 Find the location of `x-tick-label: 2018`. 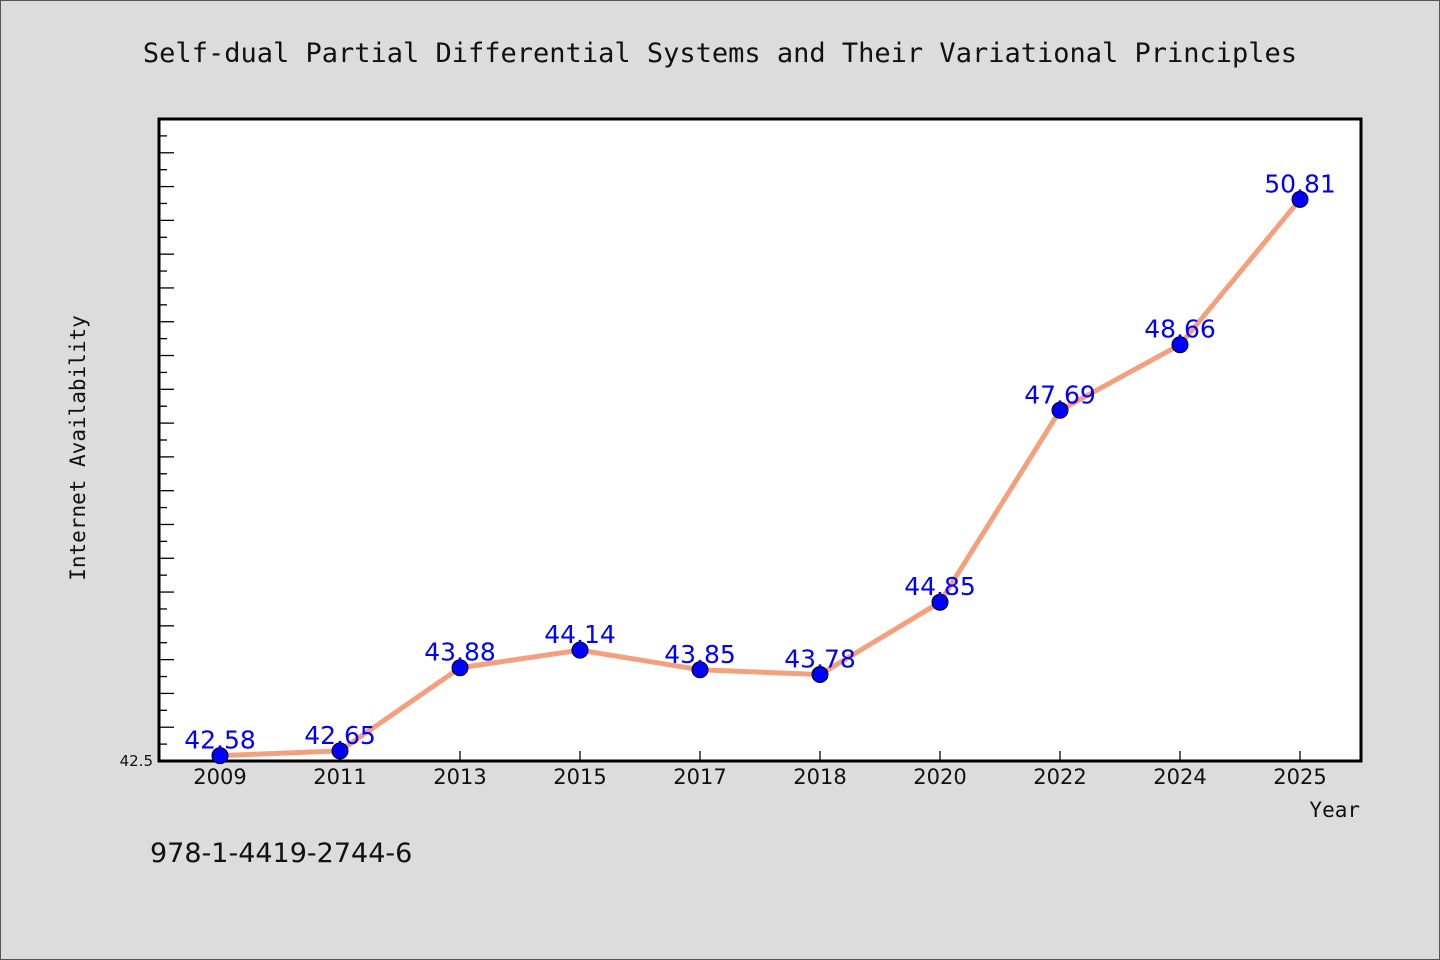

x-tick-label: 2018 is located at coordinates (819, 777).